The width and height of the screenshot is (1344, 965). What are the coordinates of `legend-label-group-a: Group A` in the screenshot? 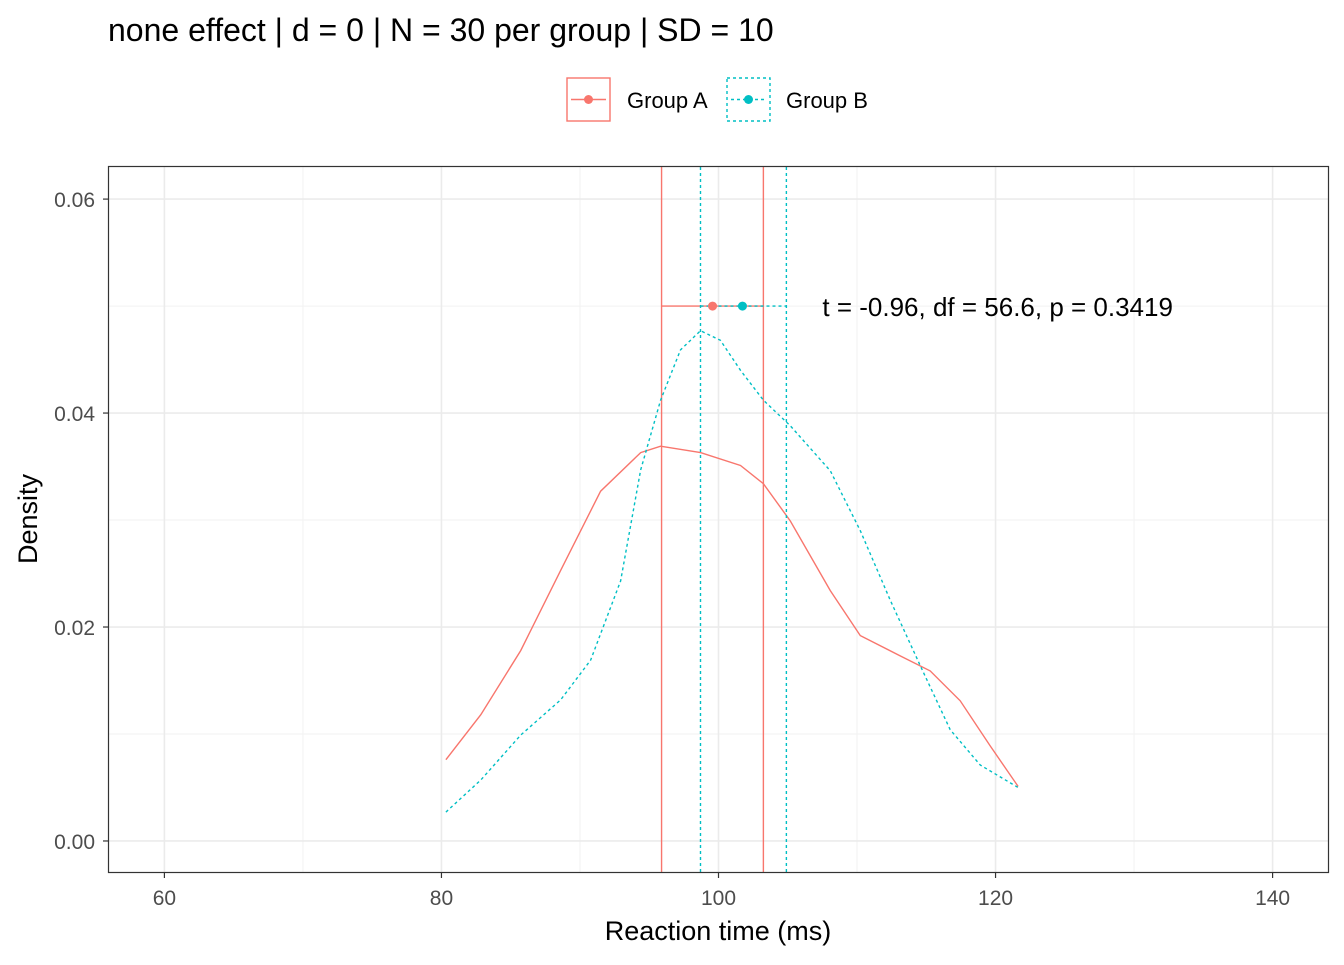 It's located at (667, 100).